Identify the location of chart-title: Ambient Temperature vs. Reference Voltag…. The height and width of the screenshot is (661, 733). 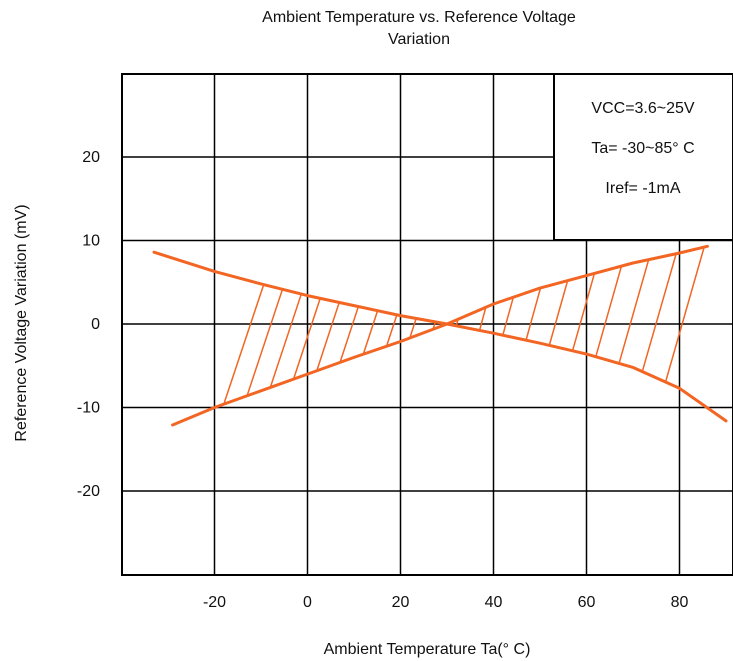
(419, 28).